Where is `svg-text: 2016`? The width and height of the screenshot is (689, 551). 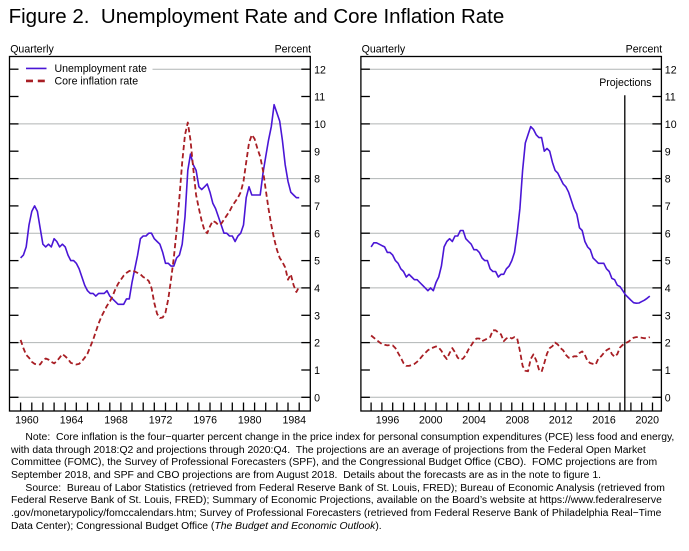
svg-text: 2016 is located at coordinates (604, 420).